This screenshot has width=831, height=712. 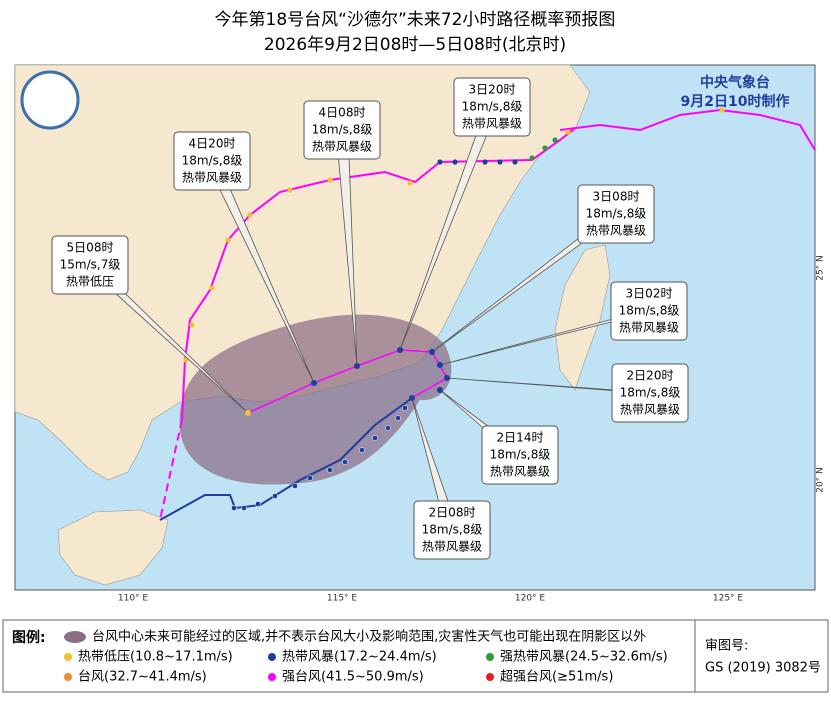 What do you see at coordinates (584, 657) in the screenshot?
I see `legend-label: 强热带风暴(24.5~32.6m/s)` at bounding box center [584, 657].